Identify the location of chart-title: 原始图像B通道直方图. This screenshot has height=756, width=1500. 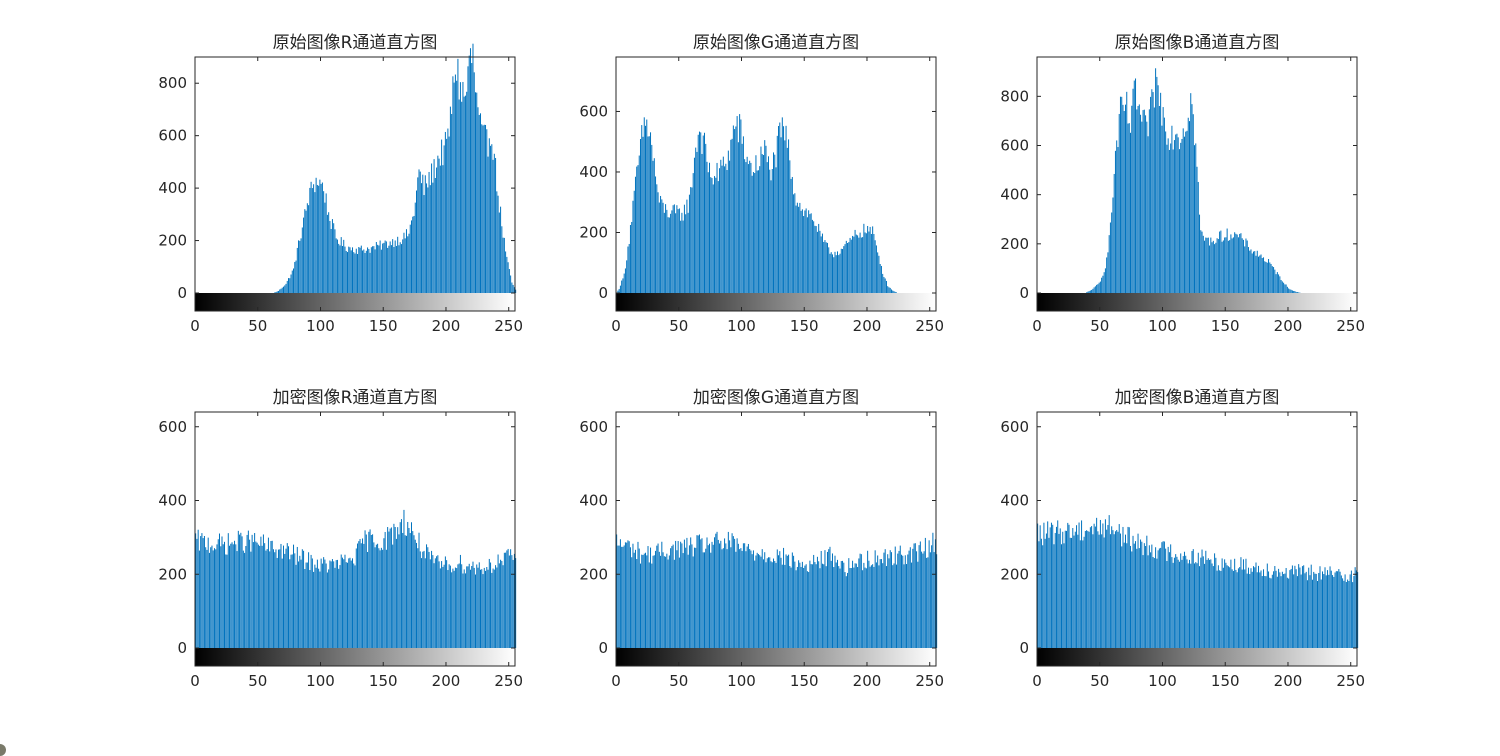
(1197, 43).